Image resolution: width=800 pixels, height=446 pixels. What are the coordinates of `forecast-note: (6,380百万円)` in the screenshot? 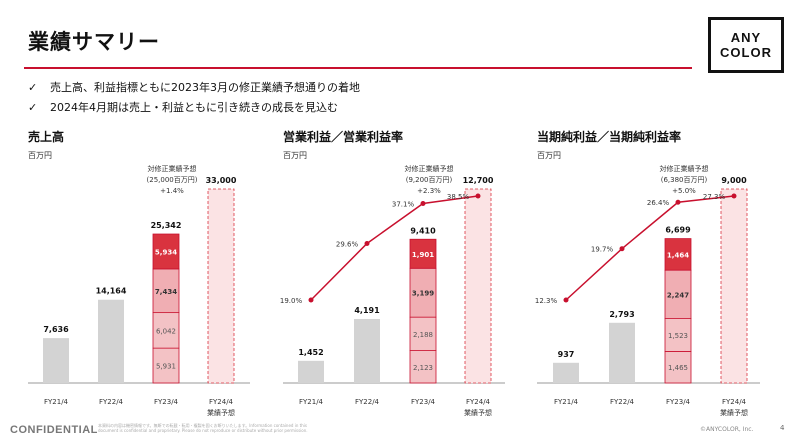 It's located at (684, 180).